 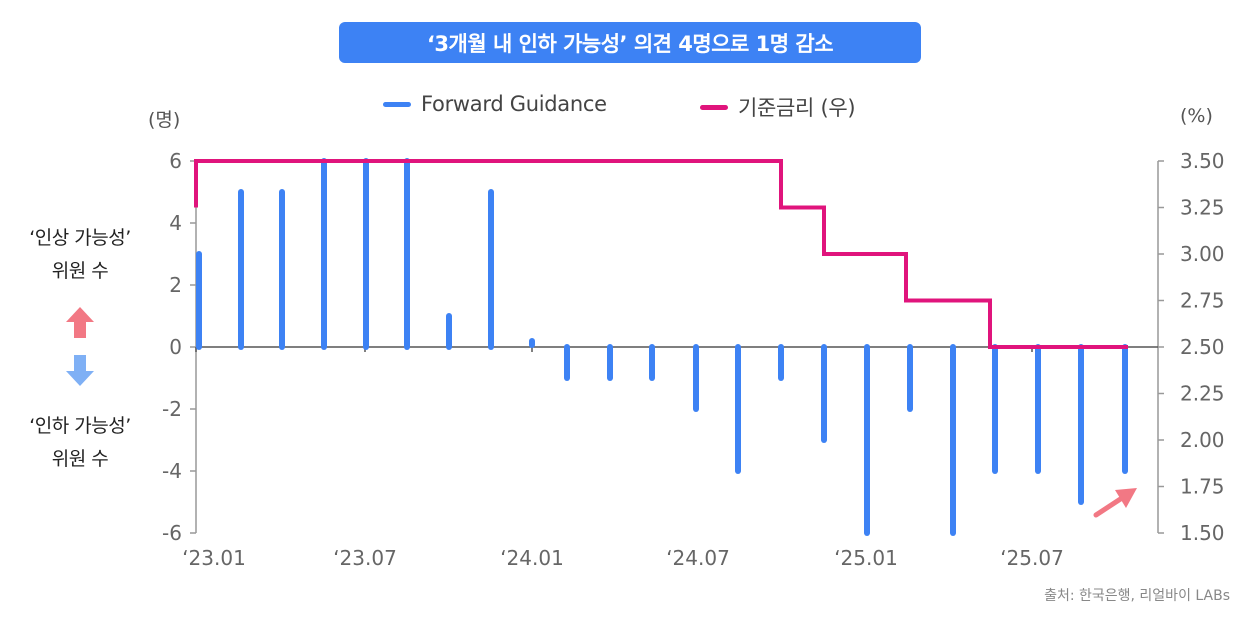 I want to click on legend-guidance: Forward Guidance, so click(x=495, y=104).